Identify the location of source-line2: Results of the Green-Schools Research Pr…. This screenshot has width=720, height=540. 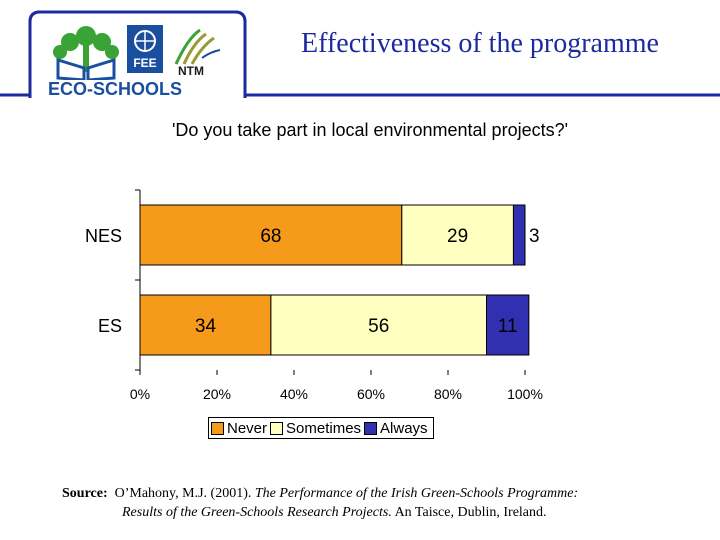
(382, 512).